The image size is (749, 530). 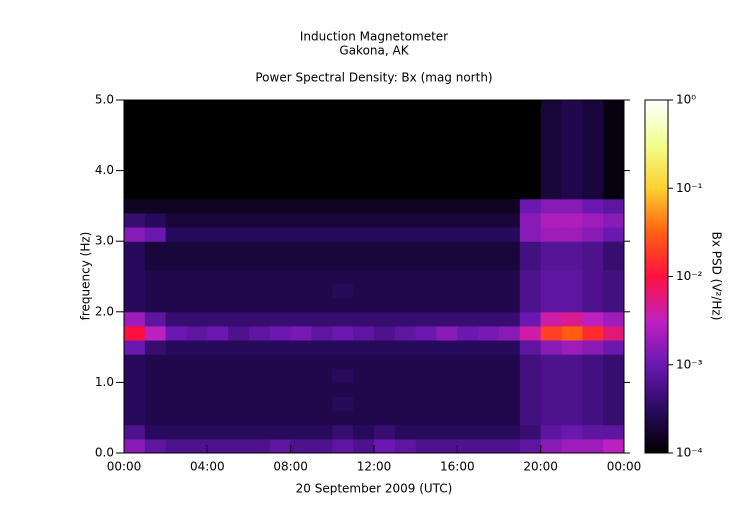 I want to click on x-tick-label: 20:00, so click(x=540, y=467).